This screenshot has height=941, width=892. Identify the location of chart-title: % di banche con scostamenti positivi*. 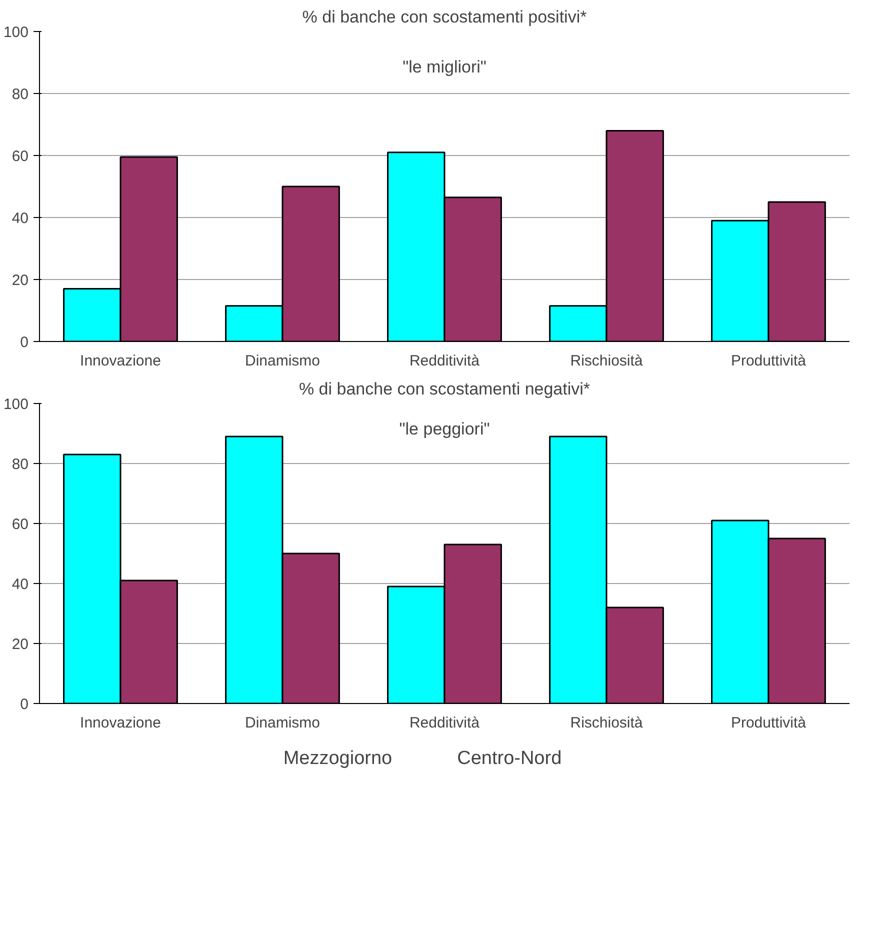
(445, 17).